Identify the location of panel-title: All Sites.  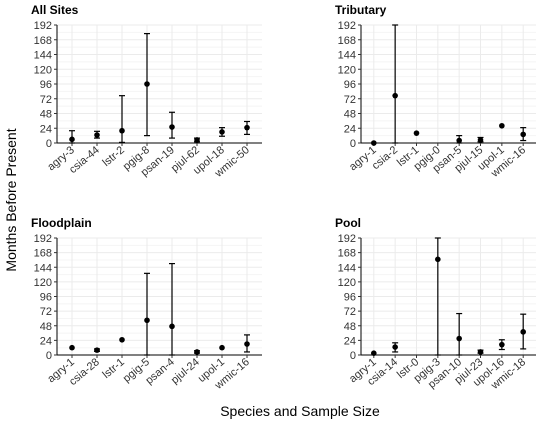
(55, 10).